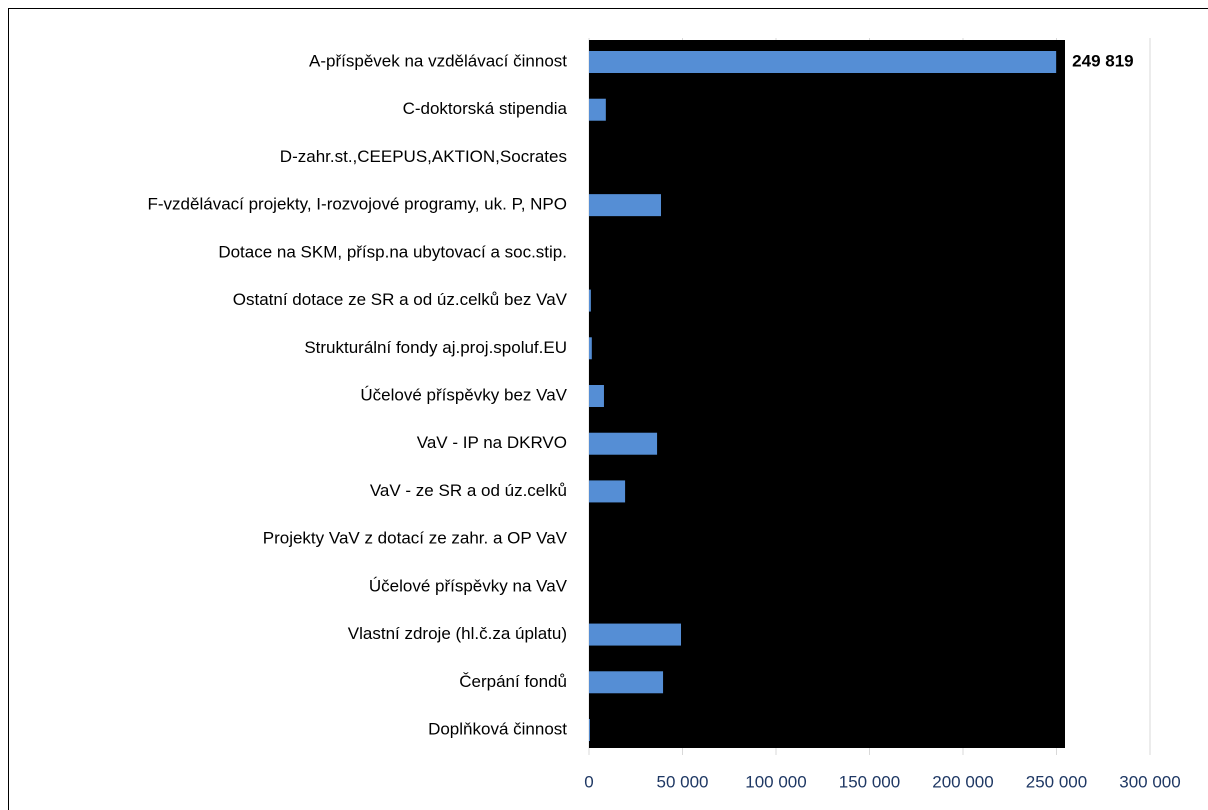 The height and width of the screenshot is (810, 1208). Describe the element at coordinates (438, 60) in the screenshot. I see `y-tick-label: A-příspěvek na vzdělávací činnost` at that location.